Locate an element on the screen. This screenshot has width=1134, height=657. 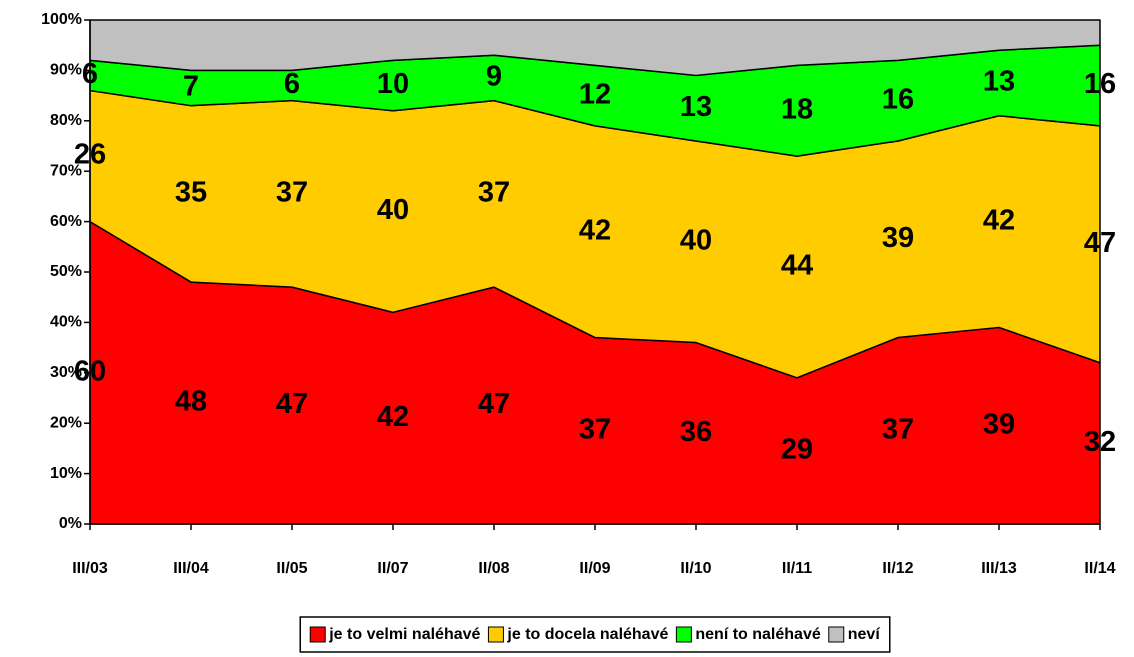
data-label: 48 is located at coordinates (191, 402).